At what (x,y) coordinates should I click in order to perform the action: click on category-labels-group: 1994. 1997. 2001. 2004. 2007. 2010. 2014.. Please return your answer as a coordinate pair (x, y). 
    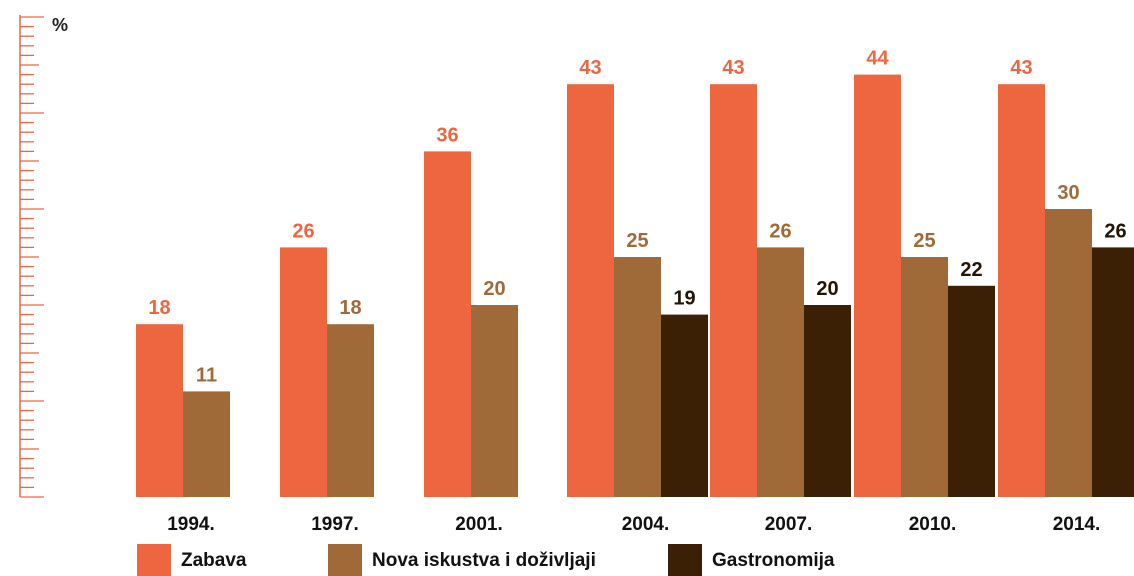
    Looking at the image, I should click on (633, 524).